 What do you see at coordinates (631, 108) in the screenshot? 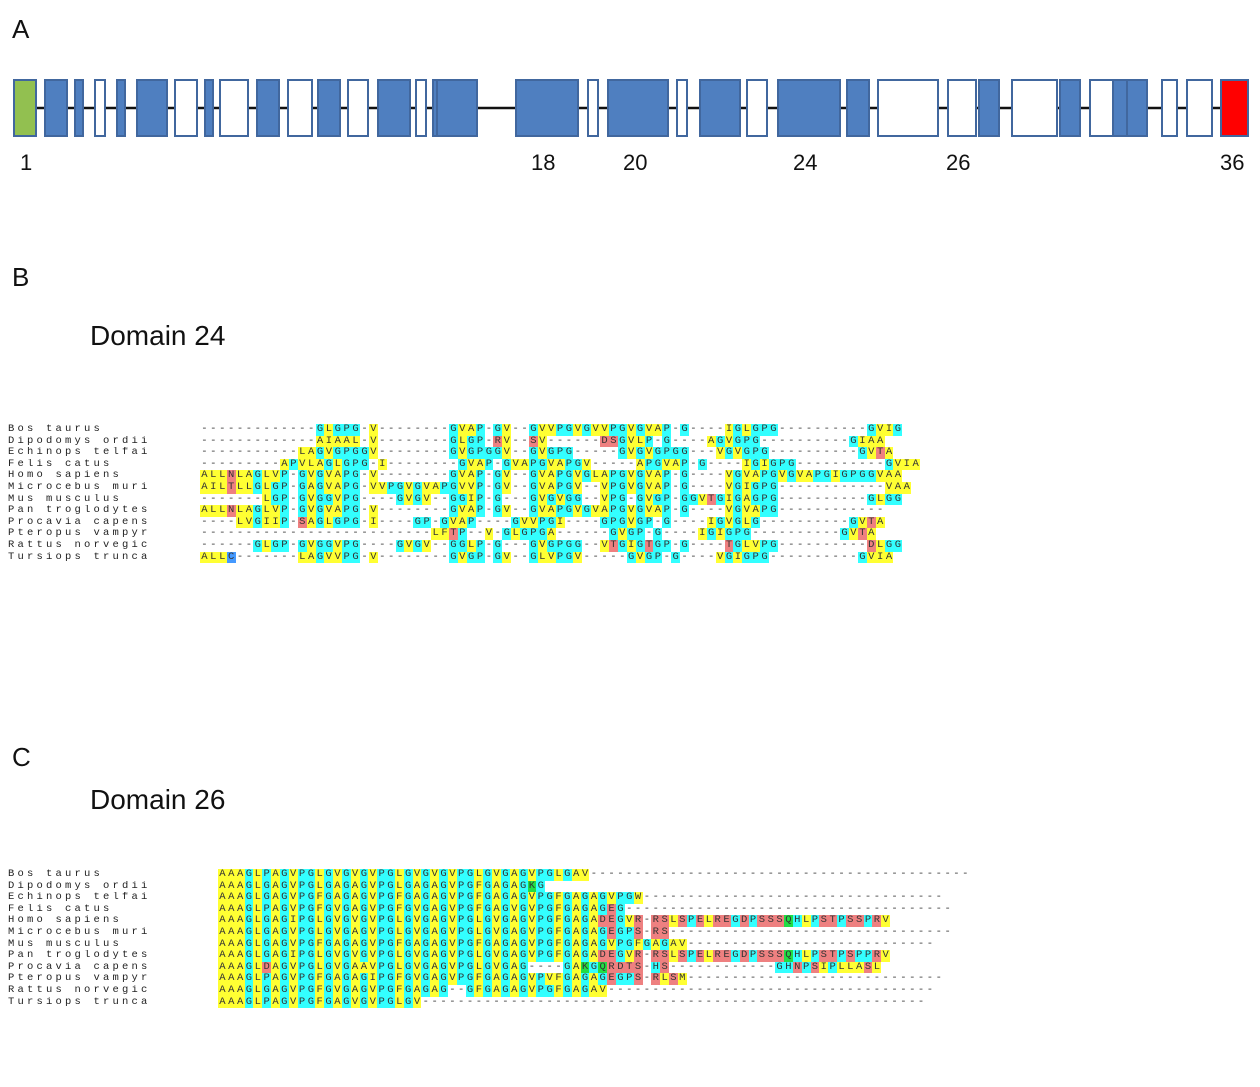
I see `exon-group` at bounding box center [631, 108].